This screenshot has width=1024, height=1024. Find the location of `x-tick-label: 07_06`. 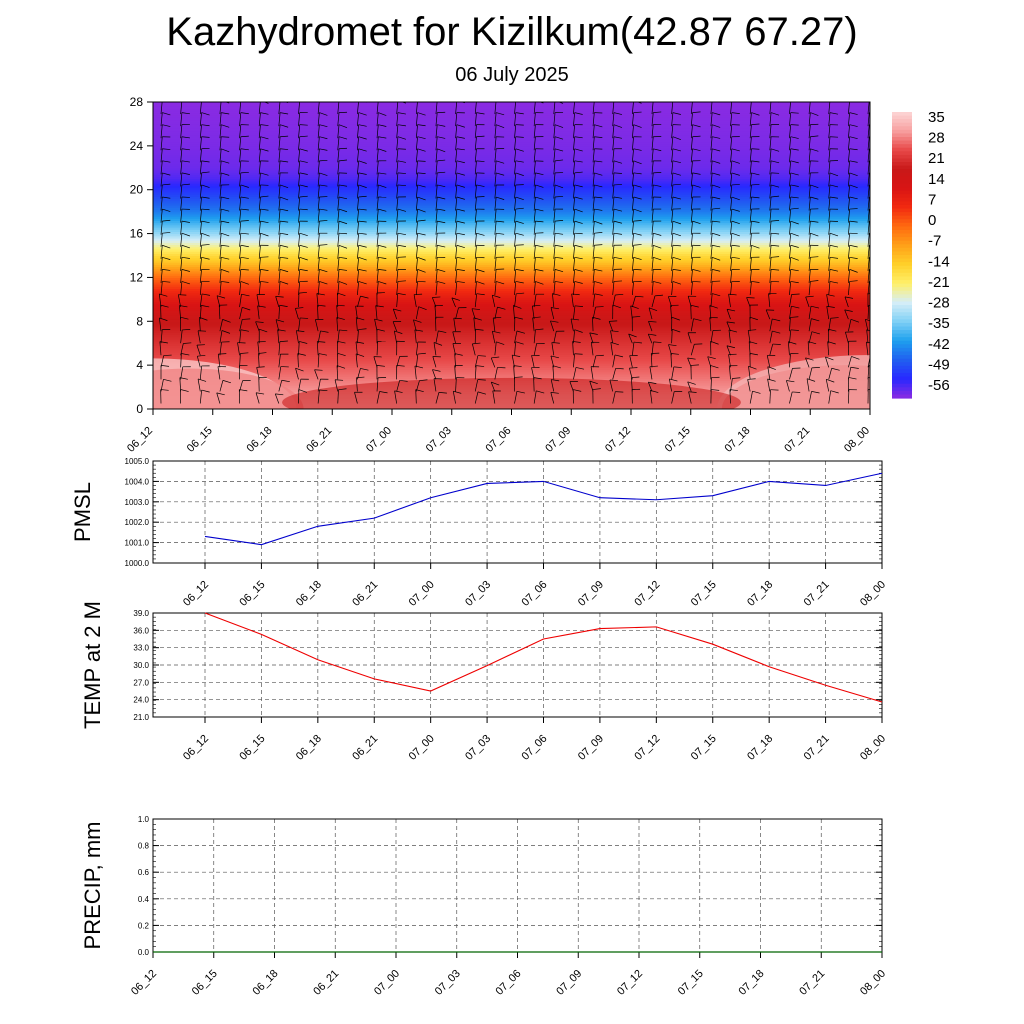

x-tick-label: 07_06 is located at coordinates (535, 594).